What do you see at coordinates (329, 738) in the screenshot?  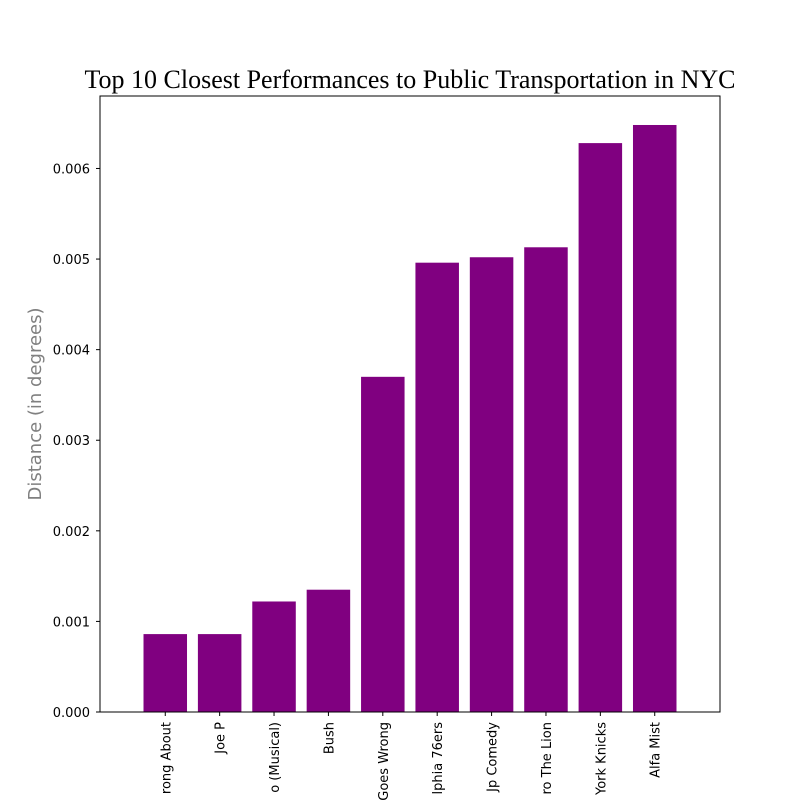 I see `x-tick-label-4: Bush` at bounding box center [329, 738].